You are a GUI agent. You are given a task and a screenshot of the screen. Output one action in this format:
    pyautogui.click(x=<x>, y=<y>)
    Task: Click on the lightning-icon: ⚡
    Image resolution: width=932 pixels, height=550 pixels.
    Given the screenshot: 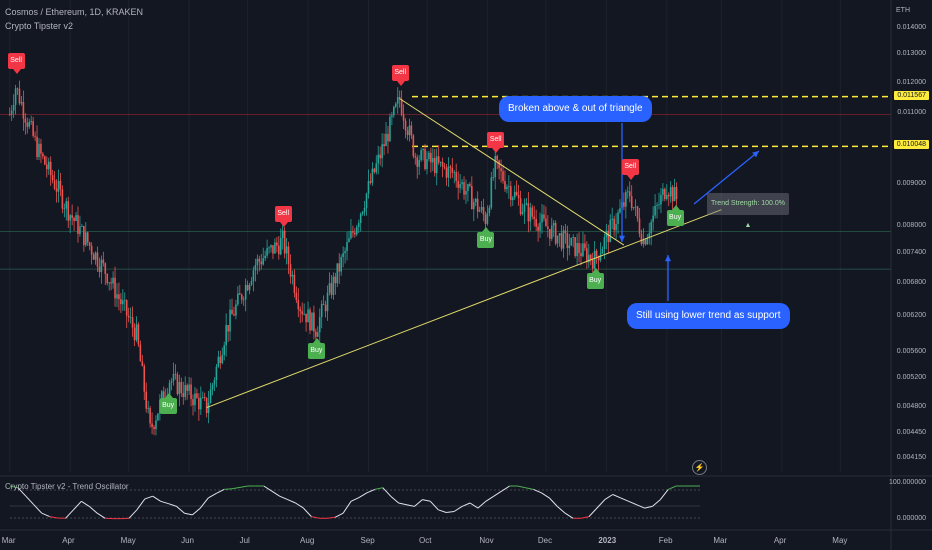 What is the action you would take?
    pyautogui.click(x=699, y=467)
    